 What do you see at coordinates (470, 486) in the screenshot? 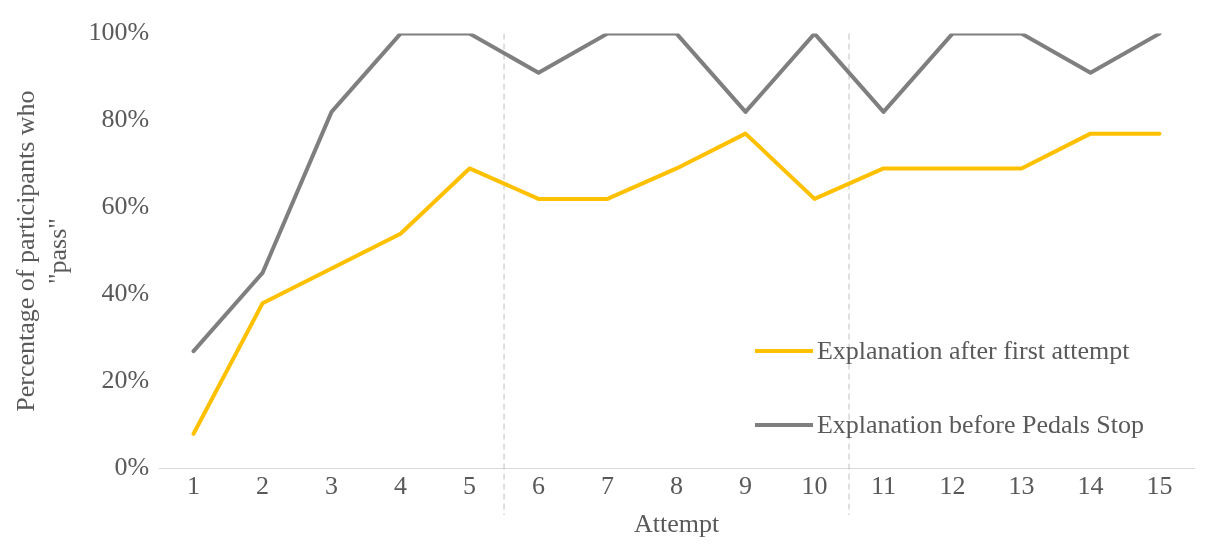
I see `x-tick-label: 5` at bounding box center [470, 486].